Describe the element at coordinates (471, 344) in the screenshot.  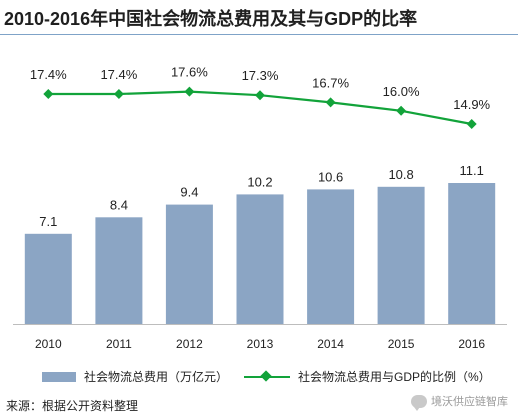
I see `x-tick-2016: 2016` at that location.